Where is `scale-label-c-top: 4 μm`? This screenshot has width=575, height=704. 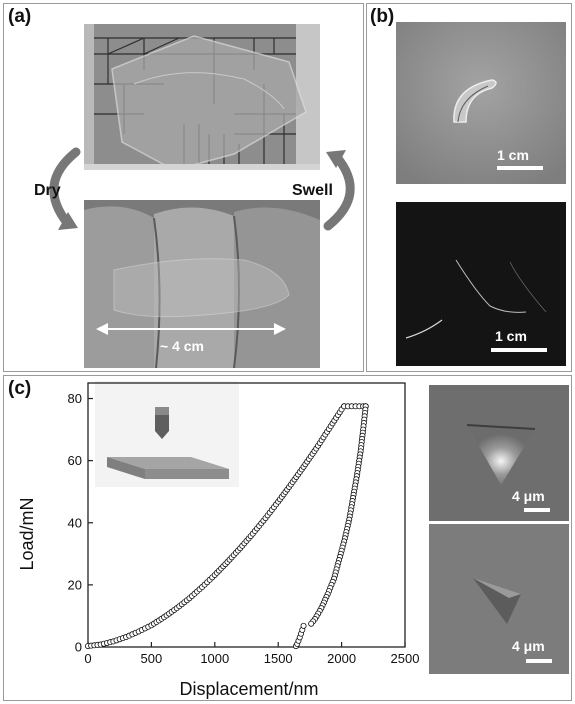
scale-label-c-top: 4 μm is located at coordinates (528, 496).